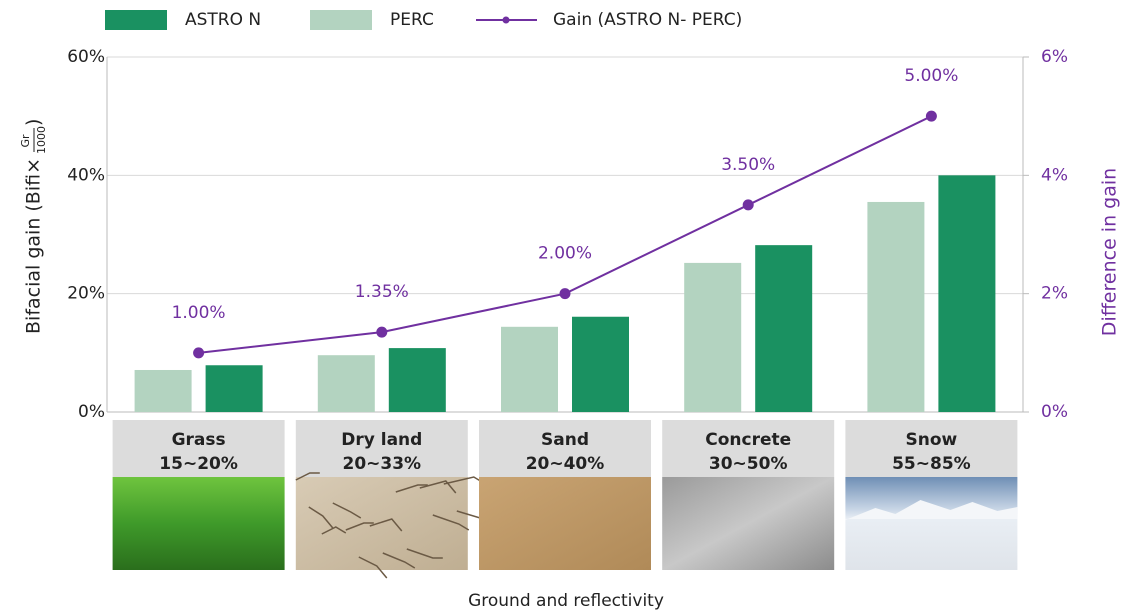 This screenshot has height=613, width=1128. Describe the element at coordinates (412, 20) in the screenshot. I see `legend-label: PERC` at that location.